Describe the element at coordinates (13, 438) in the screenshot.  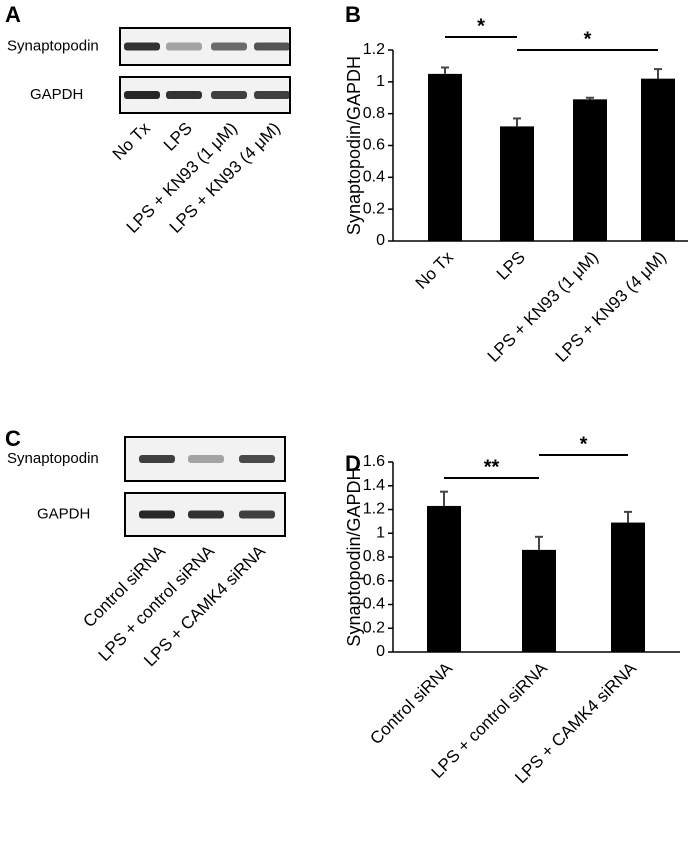
I see `panel-letter: C` at that location.